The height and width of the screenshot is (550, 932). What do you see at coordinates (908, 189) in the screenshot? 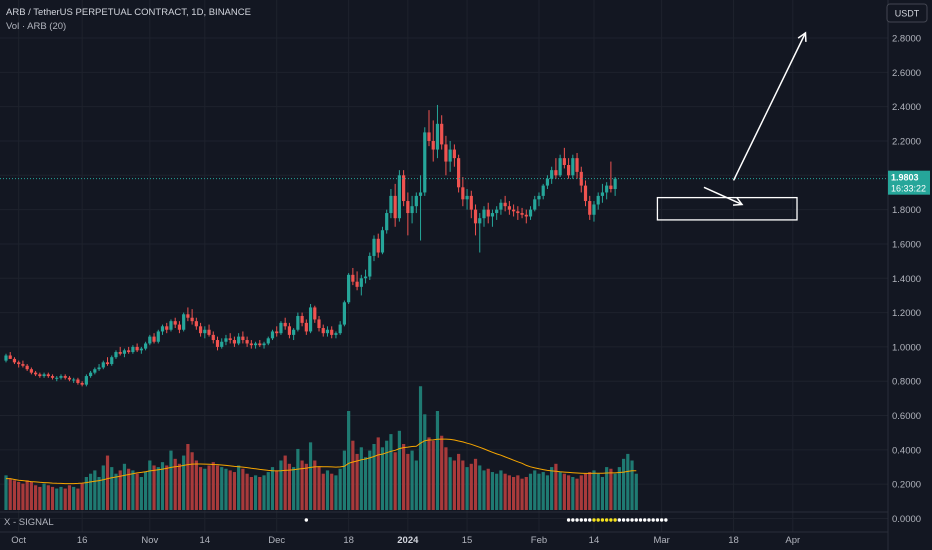
I see `last-price-countdown: 16:33:22` at bounding box center [908, 189].